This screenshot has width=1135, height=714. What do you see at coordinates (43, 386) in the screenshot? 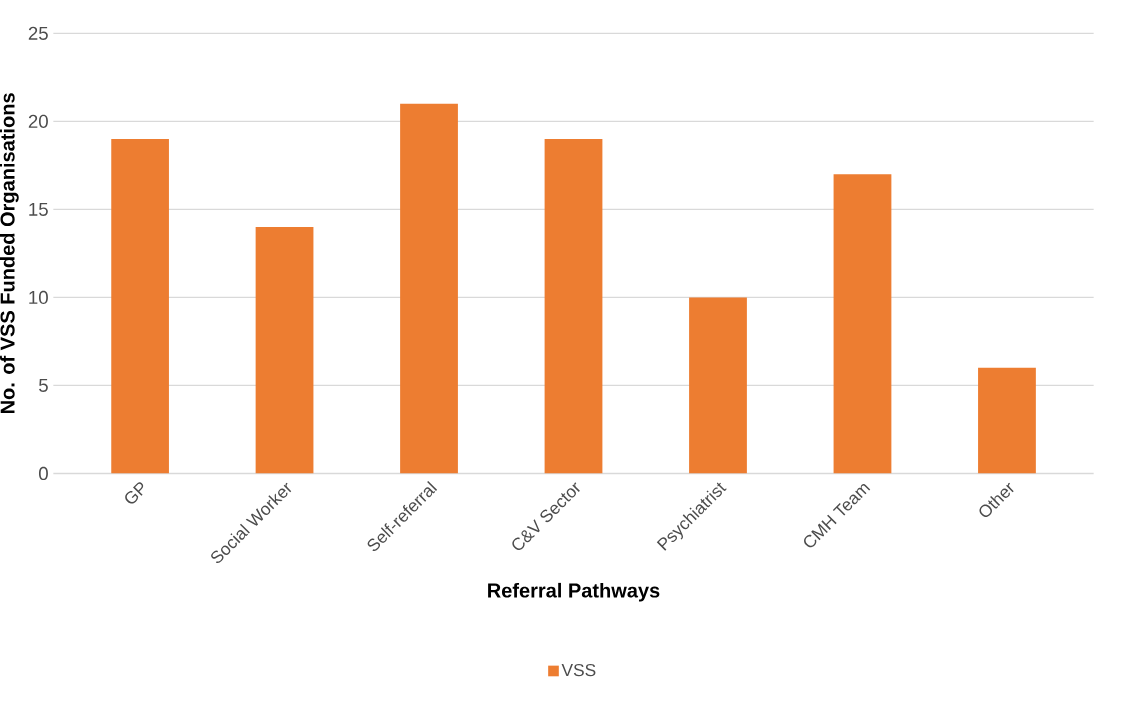
I see `y-tick-label: 5` at bounding box center [43, 386].